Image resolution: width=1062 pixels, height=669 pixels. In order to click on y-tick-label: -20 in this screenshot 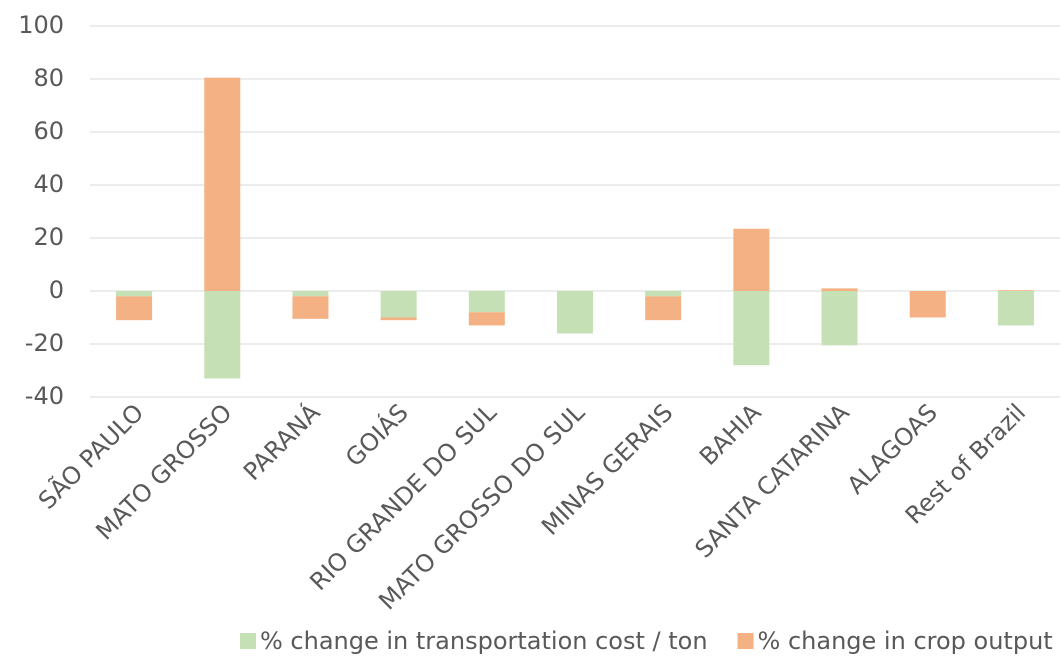, I will do `click(44, 343)`.